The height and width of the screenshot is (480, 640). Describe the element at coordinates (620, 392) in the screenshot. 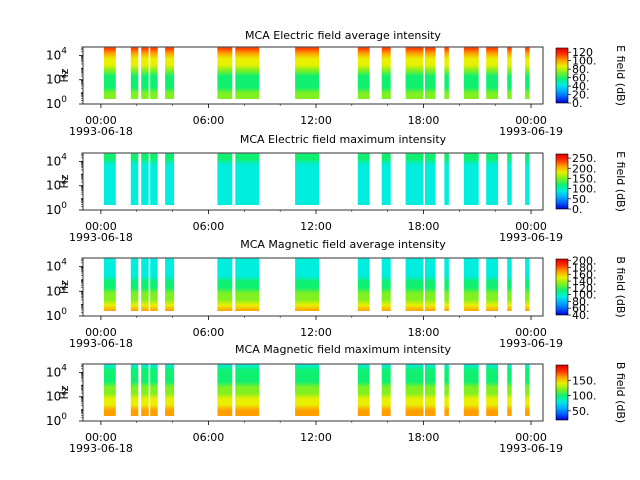

I see `colorbar-label: B field (dB)` at that location.